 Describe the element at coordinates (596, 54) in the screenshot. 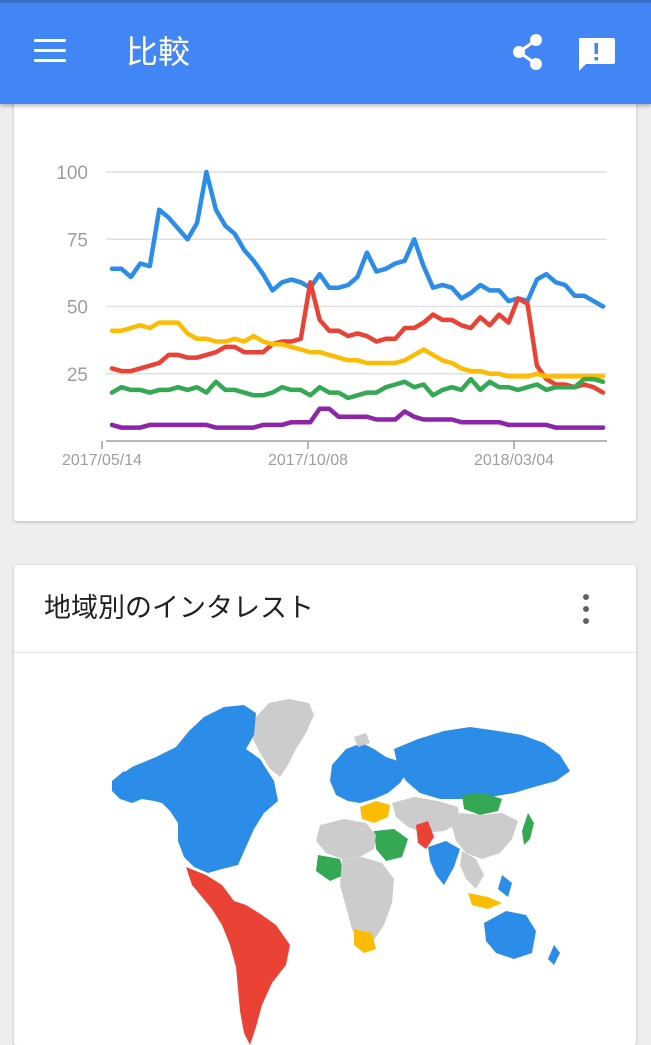

I see `feedback-icon` at that location.